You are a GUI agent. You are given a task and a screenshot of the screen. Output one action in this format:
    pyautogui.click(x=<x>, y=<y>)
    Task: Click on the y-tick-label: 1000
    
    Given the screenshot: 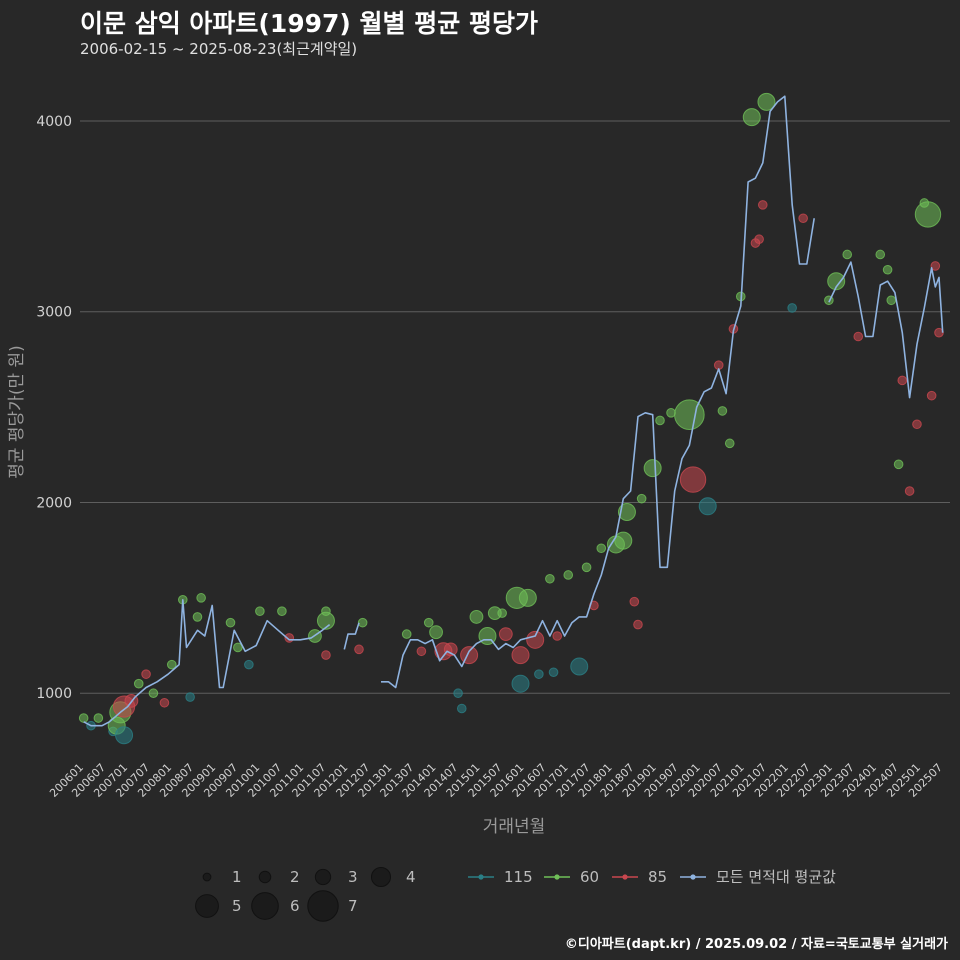 What is the action you would take?
    pyautogui.click(x=54, y=694)
    